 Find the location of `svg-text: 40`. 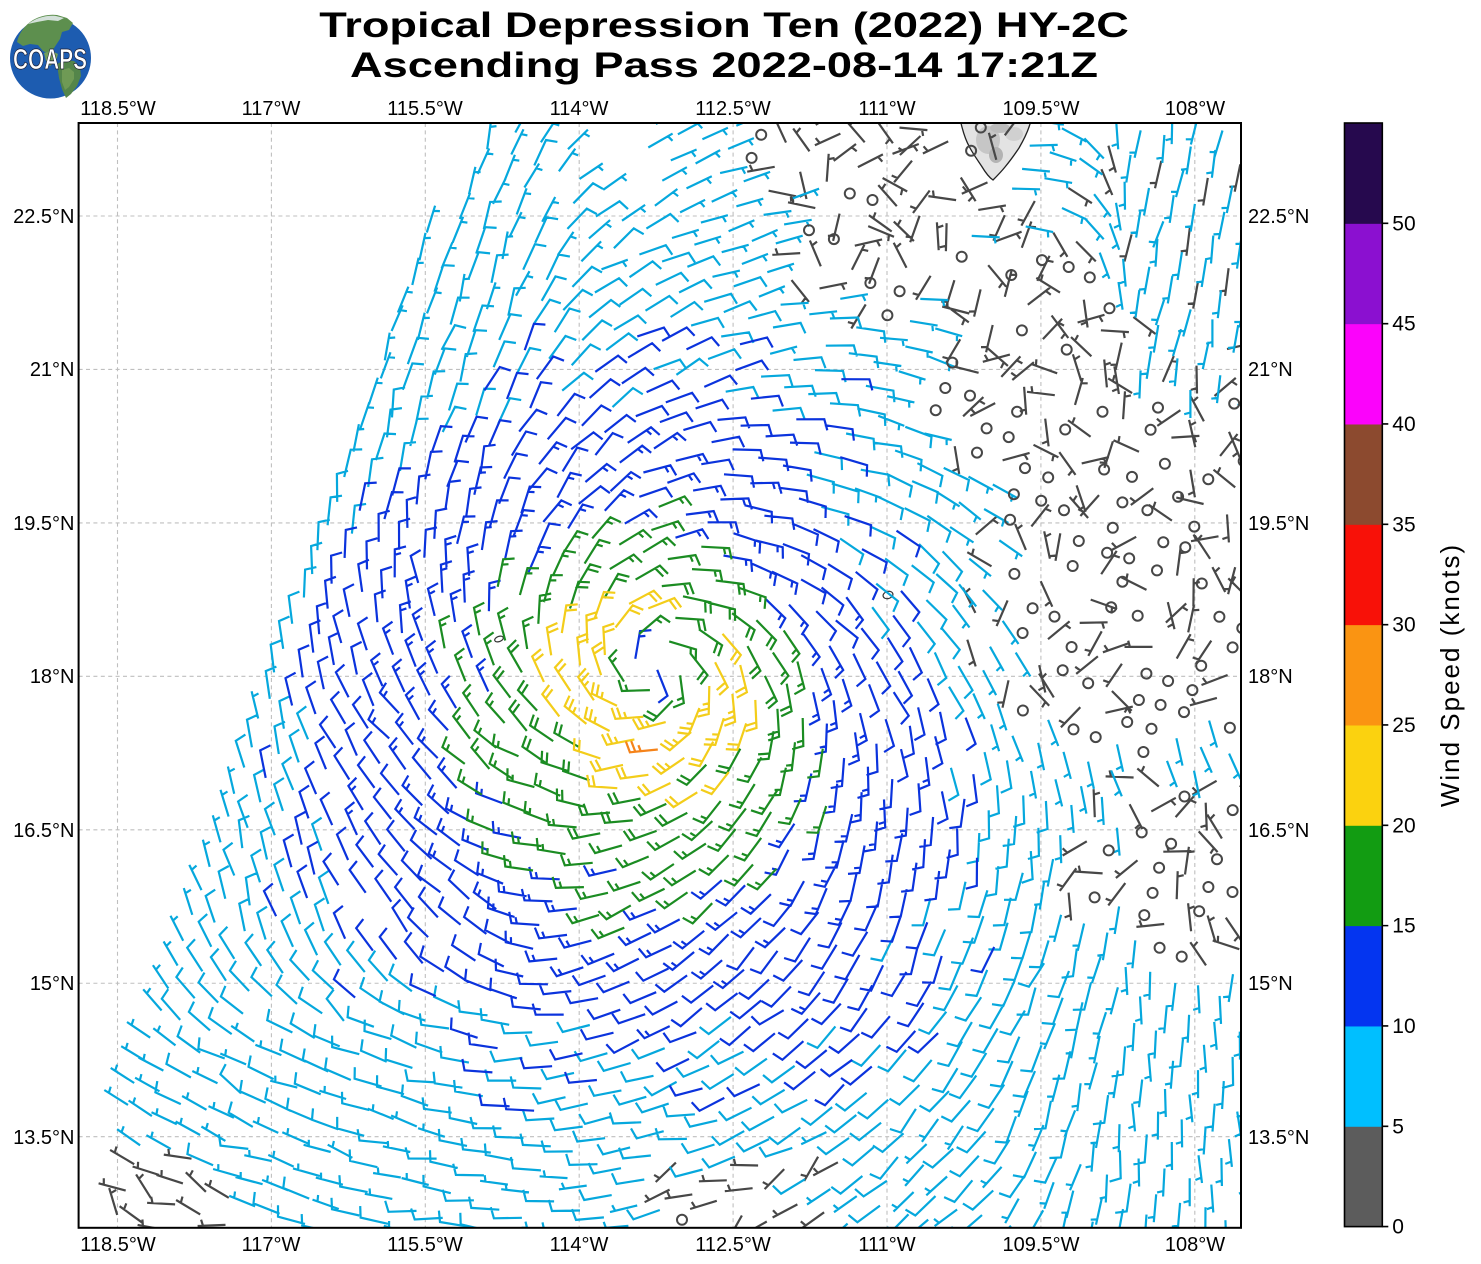

svg-text: 40 is located at coordinates (1403, 424).